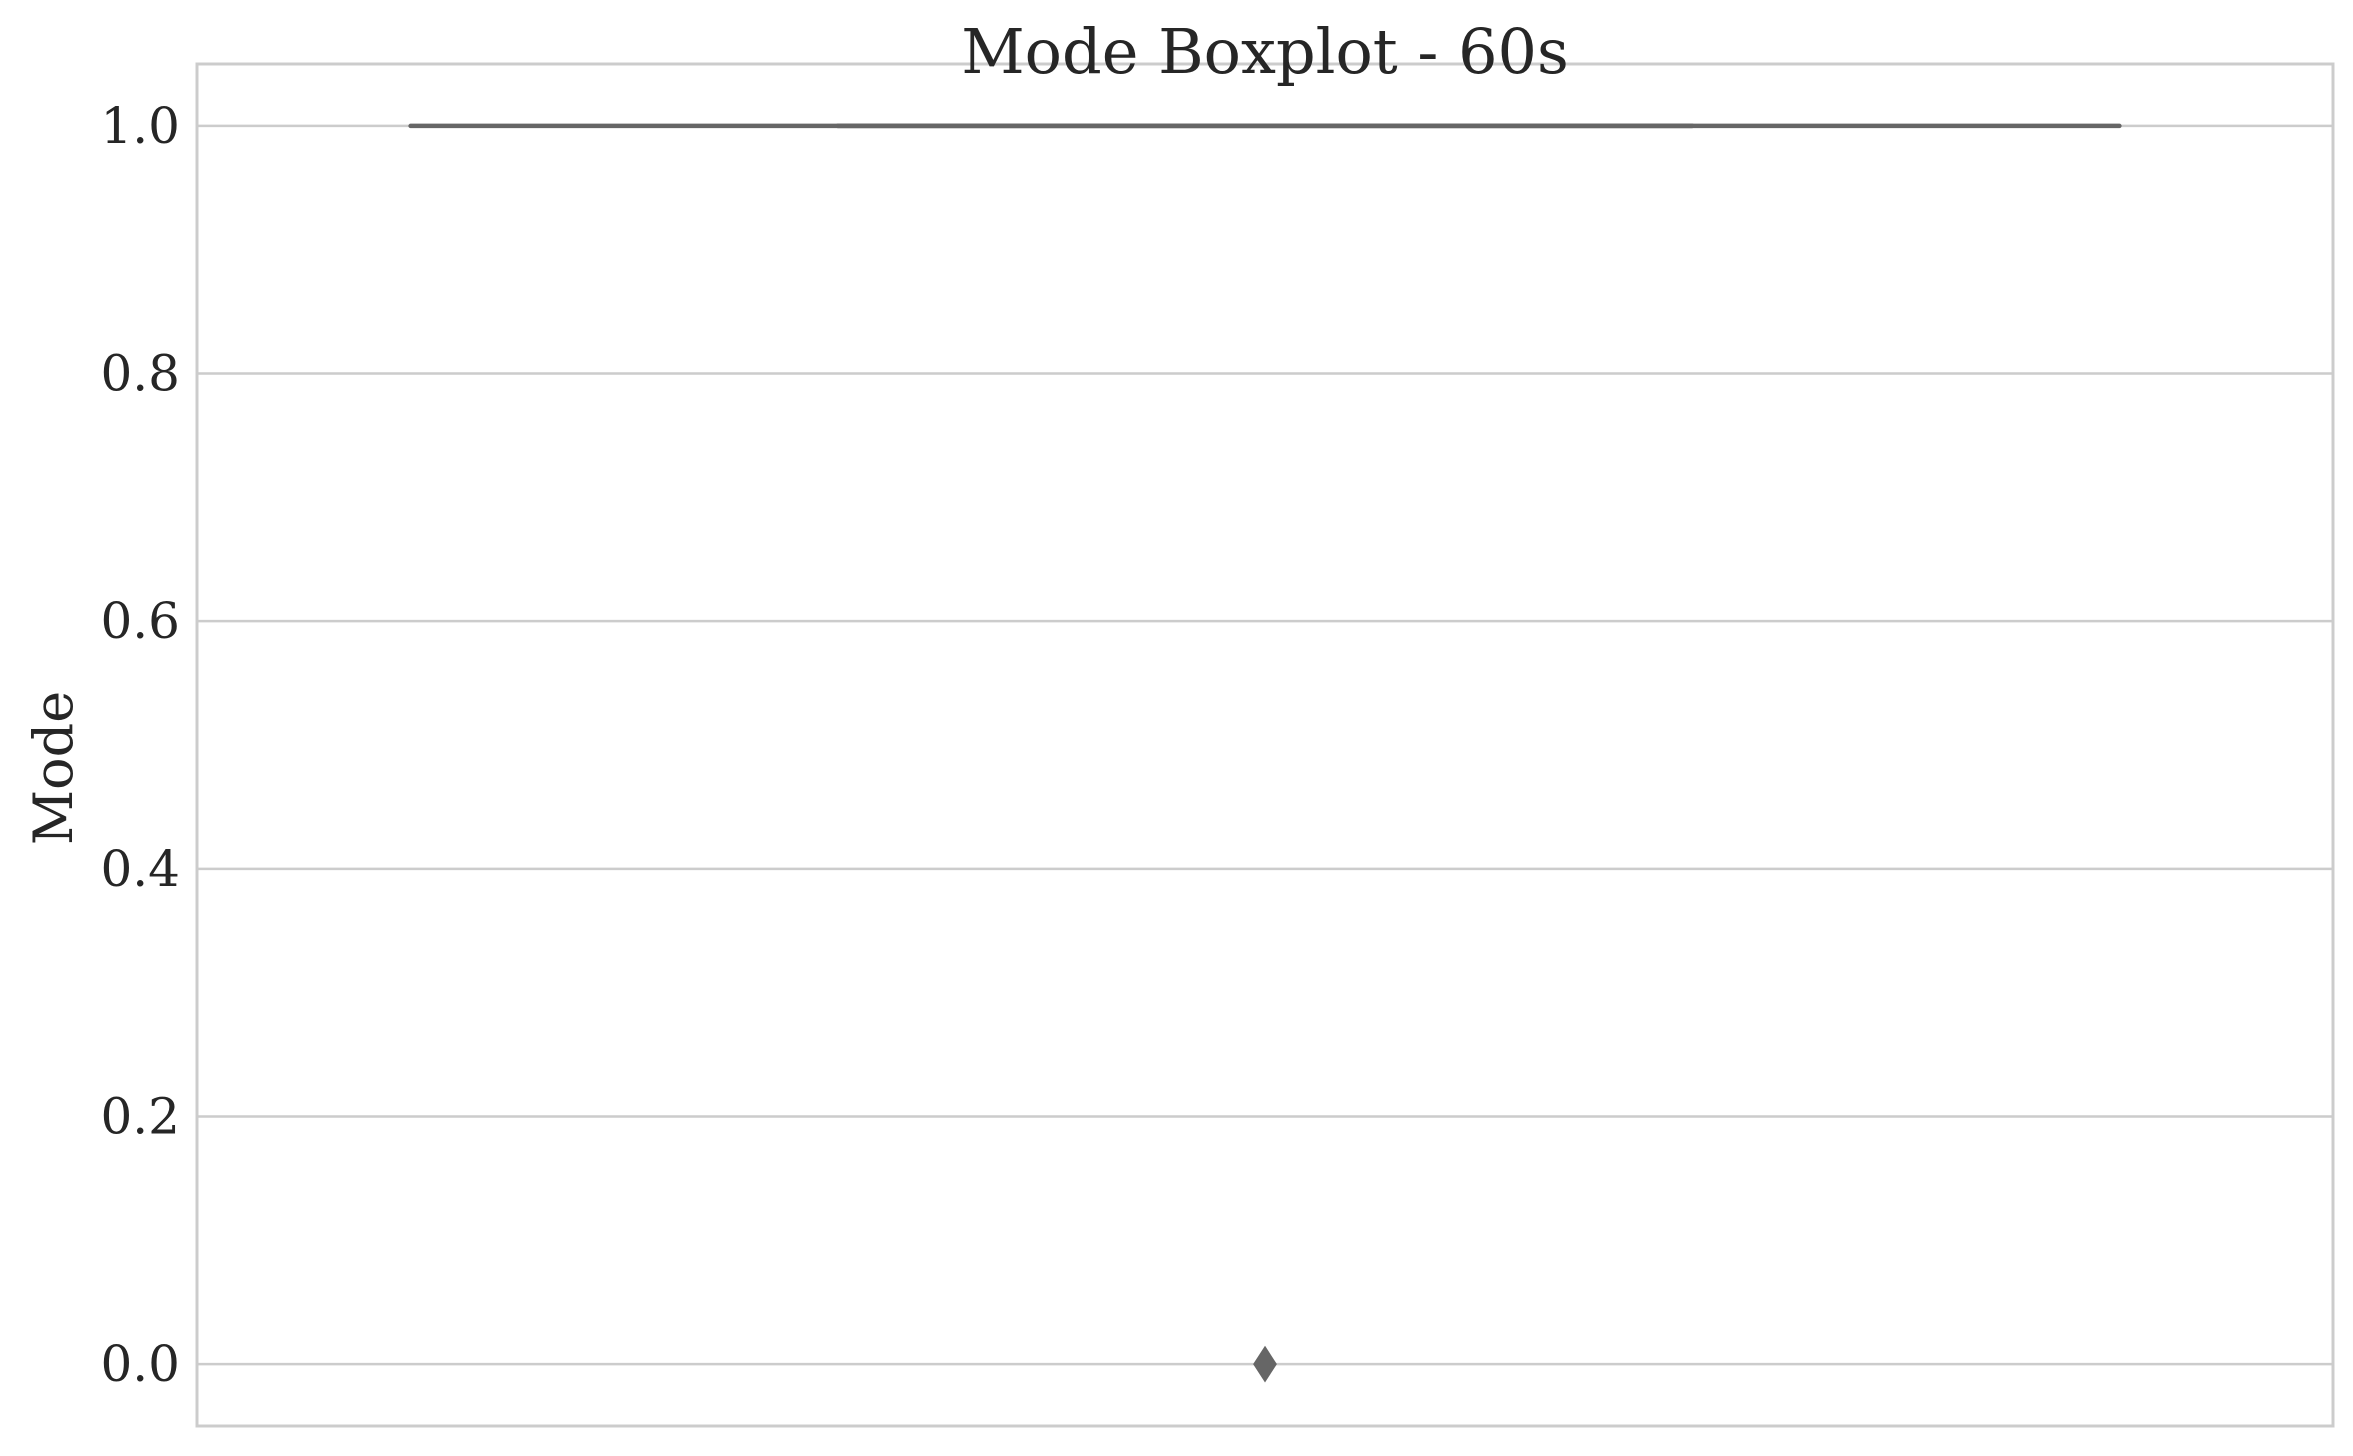  Describe the element at coordinates (140, 1364) in the screenshot. I see `y-tick-label: 0.0` at that location.